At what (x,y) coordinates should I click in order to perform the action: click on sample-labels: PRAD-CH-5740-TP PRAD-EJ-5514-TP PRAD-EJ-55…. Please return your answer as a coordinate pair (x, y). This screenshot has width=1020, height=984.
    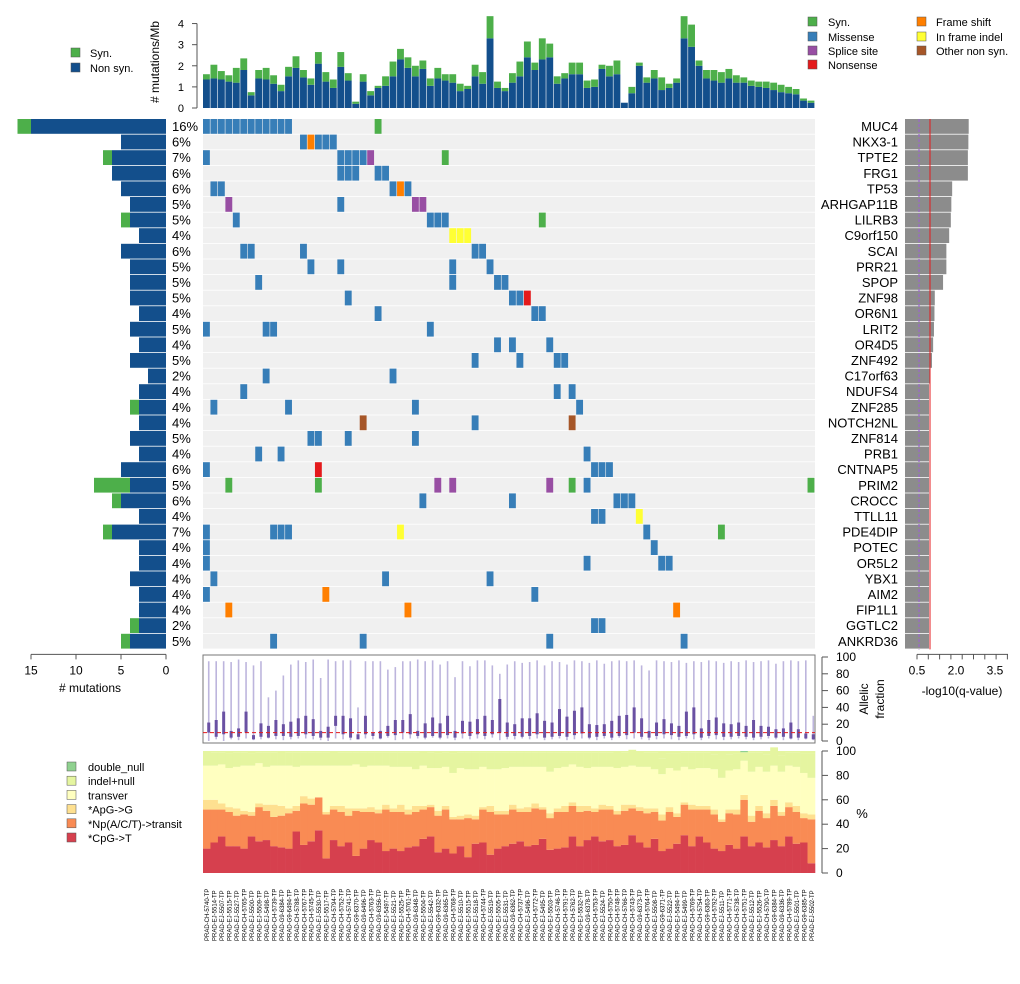
    Looking at the image, I should click on (510, 915).